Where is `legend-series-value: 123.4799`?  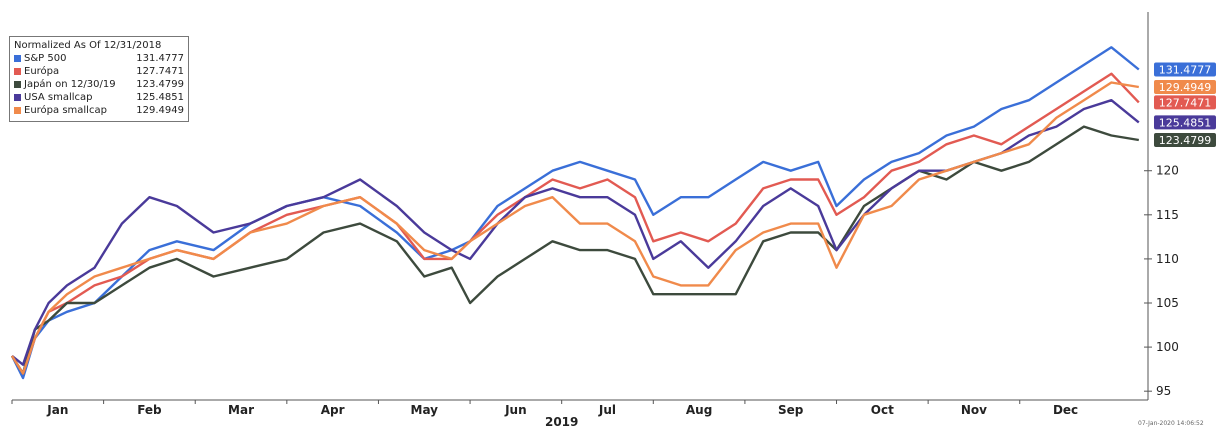 legend-series-value: 123.4799 is located at coordinates (160, 84).